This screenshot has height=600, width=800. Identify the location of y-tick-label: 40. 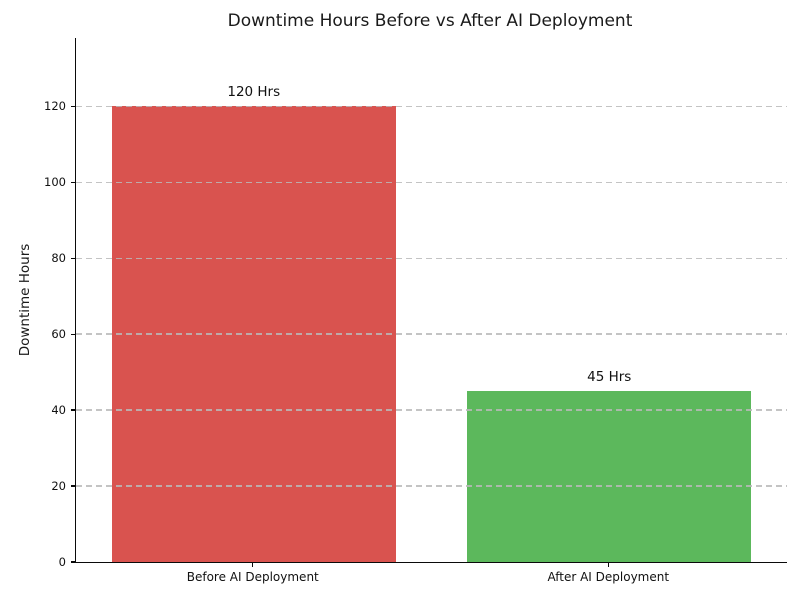
(58, 410).